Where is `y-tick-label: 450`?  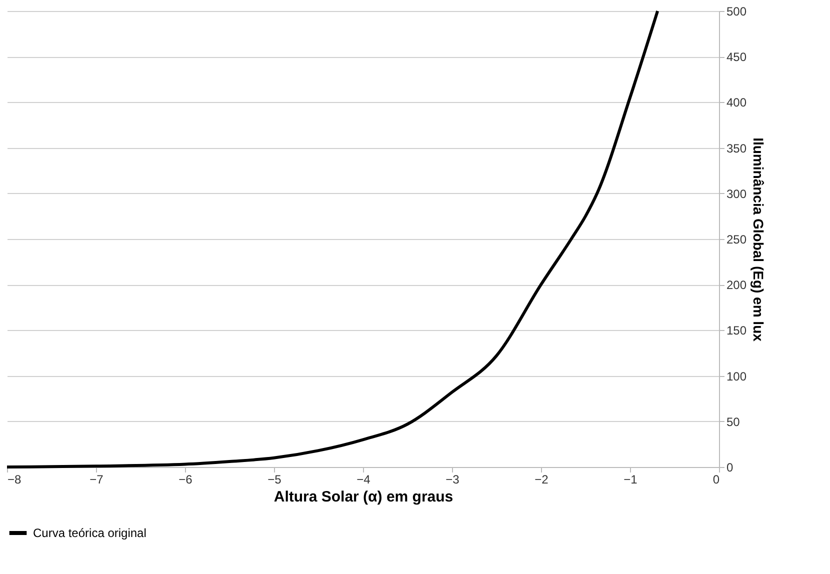 y-tick-label: 450 is located at coordinates (736, 57).